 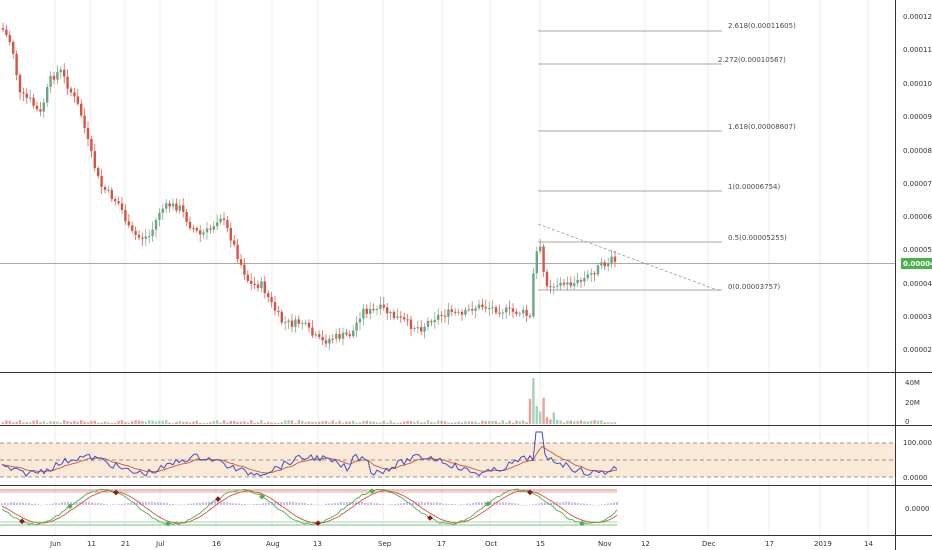 What do you see at coordinates (709, 544) in the screenshot?
I see `time-tick: Dec` at bounding box center [709, 544].